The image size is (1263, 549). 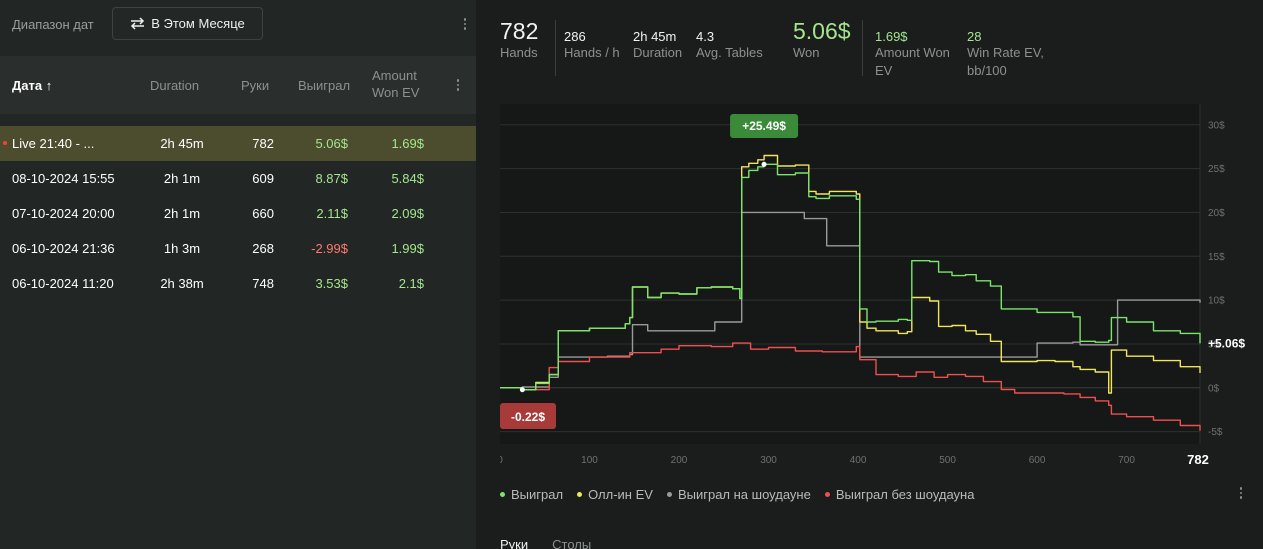 I want to click on live-indicator-icon, so click(x=5, y=143).